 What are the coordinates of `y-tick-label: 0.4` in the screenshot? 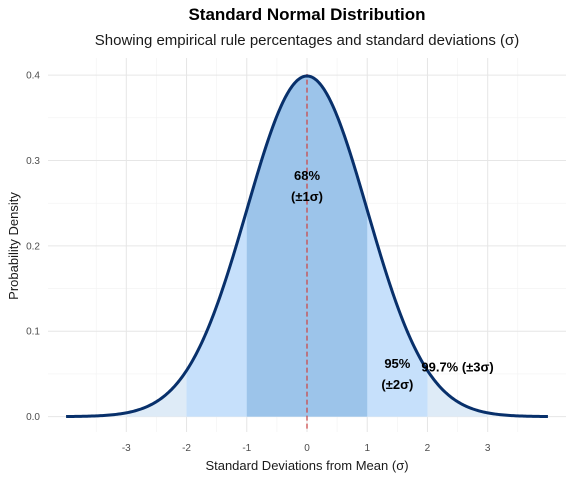 It's located at (33, 76).